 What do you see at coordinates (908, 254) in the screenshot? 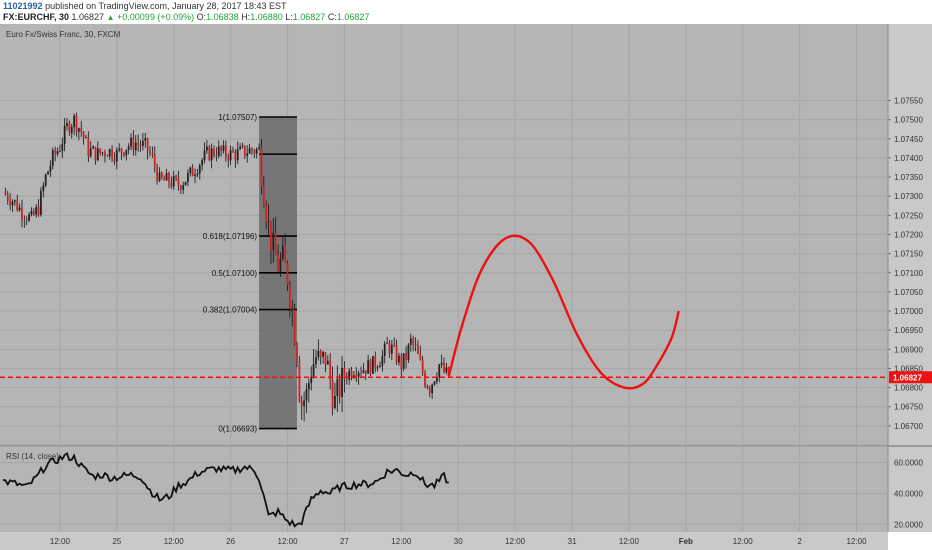
I see `price-tick-label: 1.07150` at bounding box center [908, 254].